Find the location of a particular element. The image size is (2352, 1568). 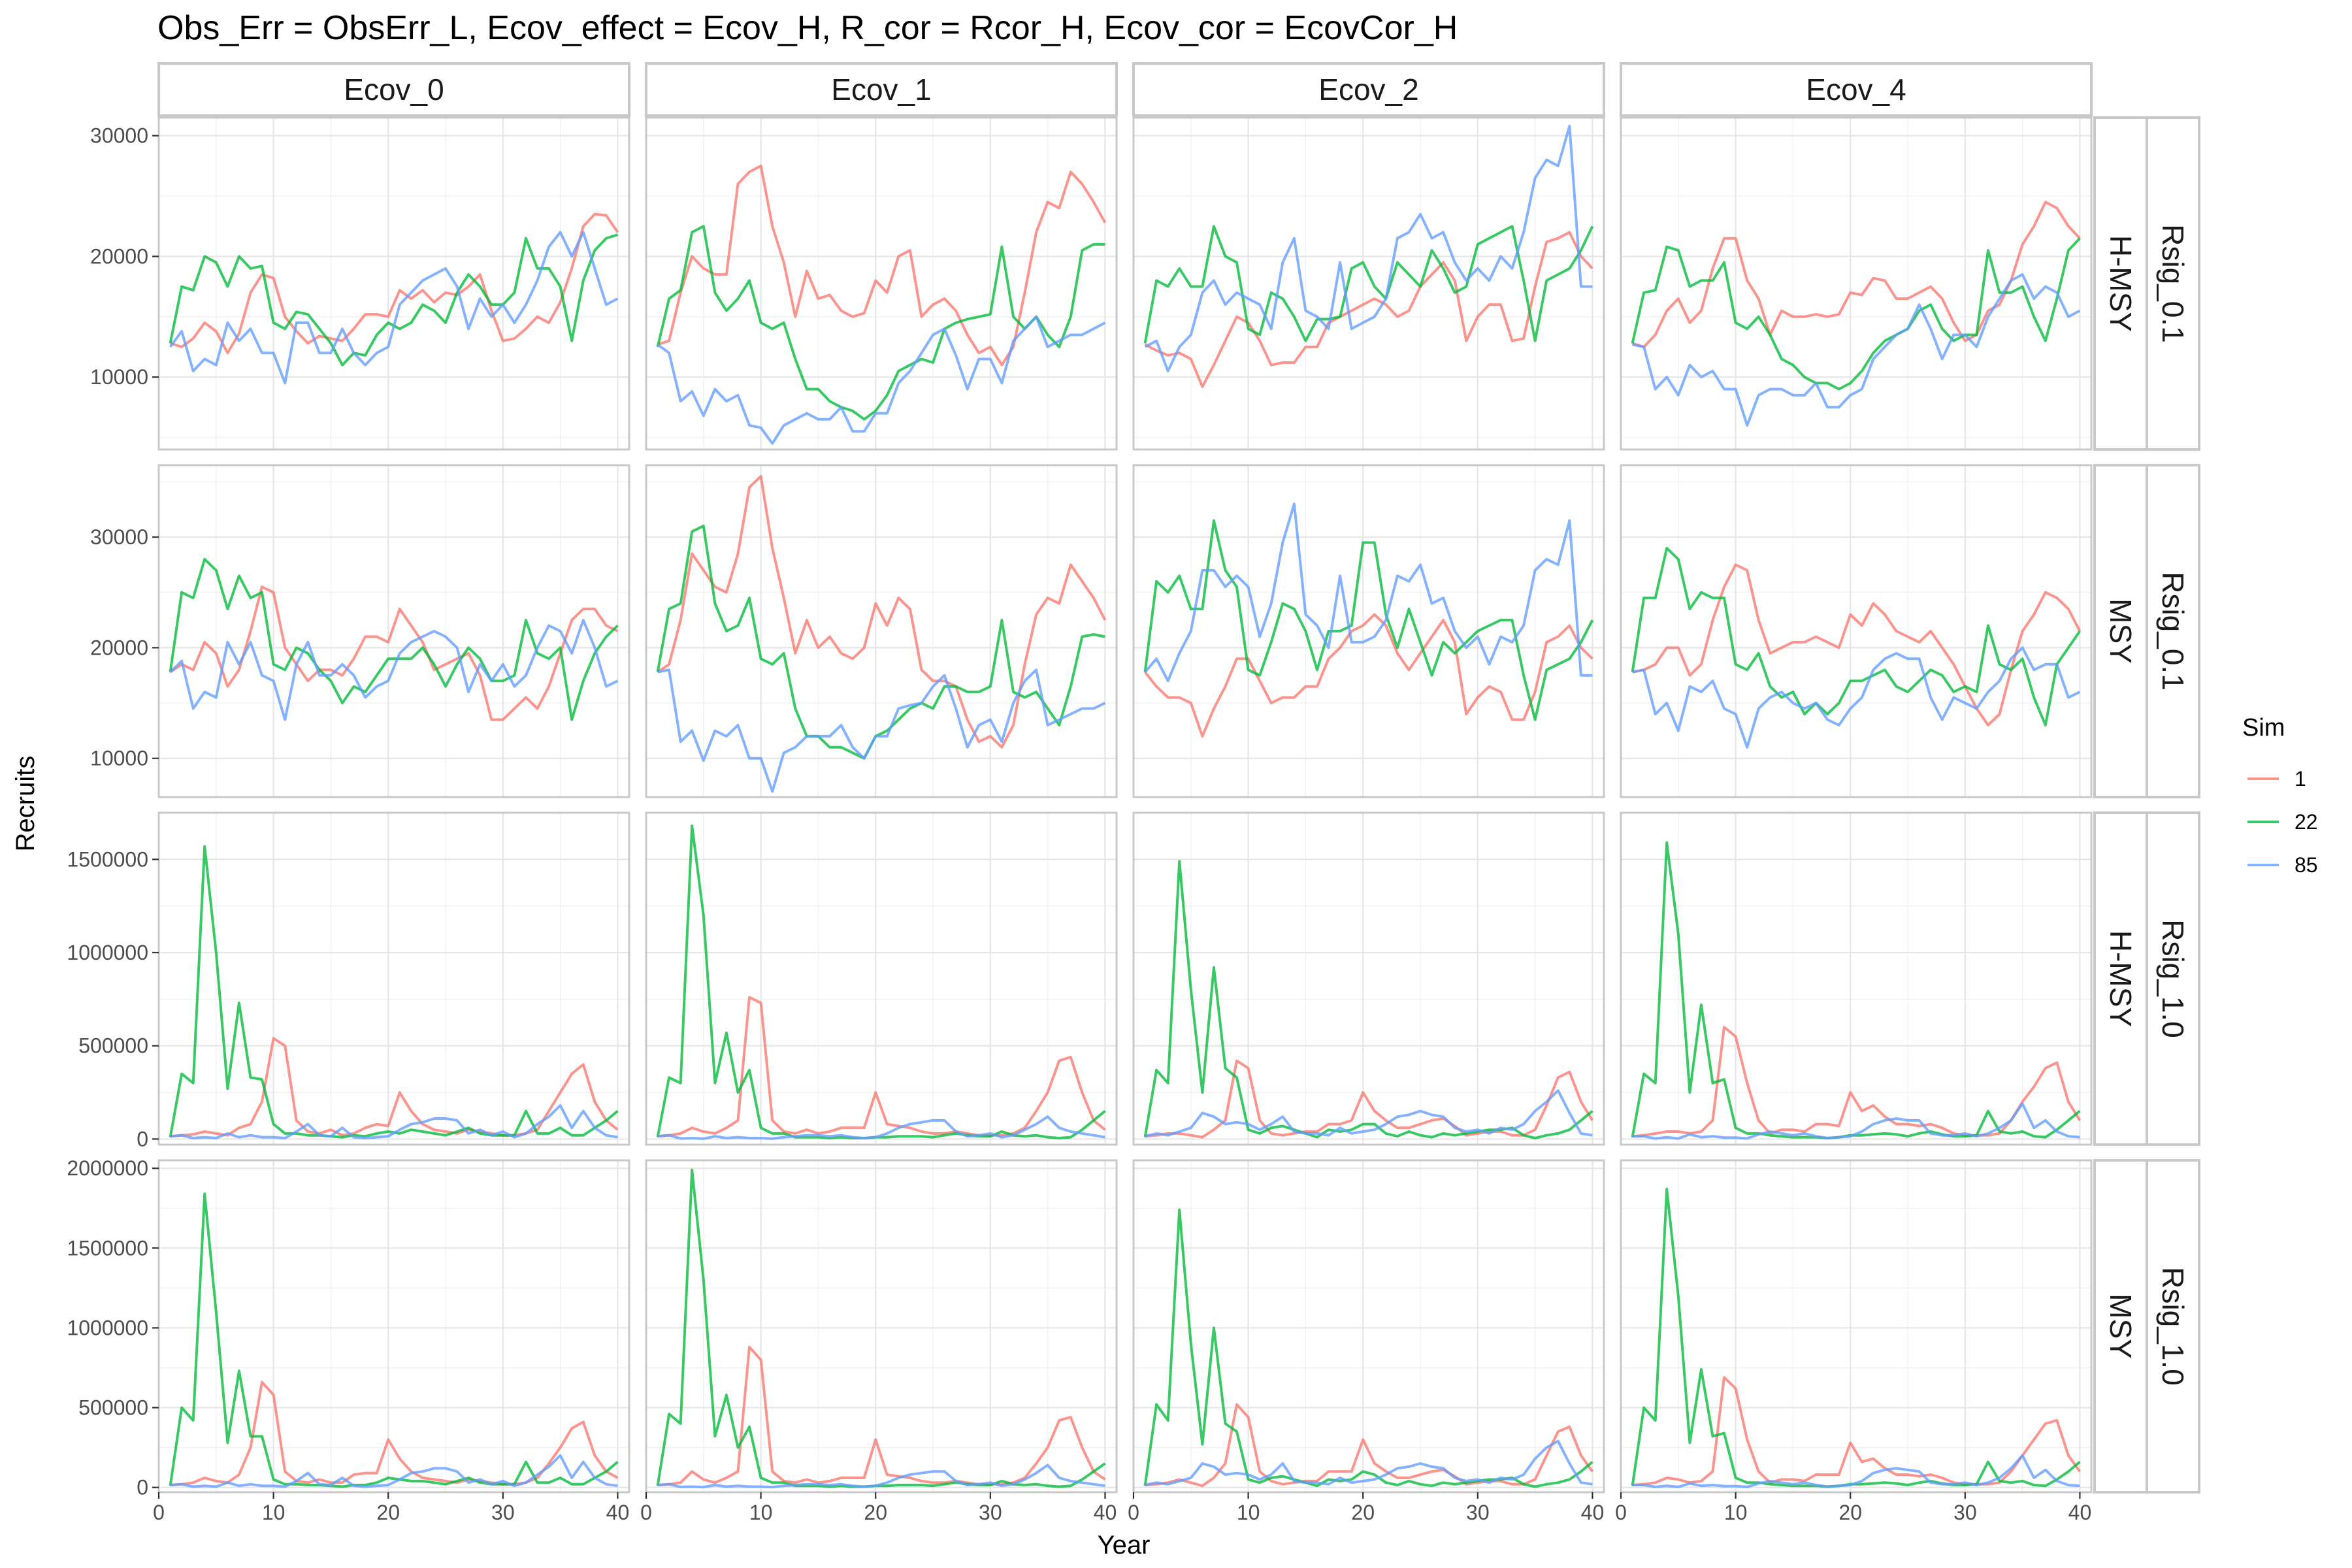

legend-label-sim-22: 22 is located at coordinates (2306, 822).